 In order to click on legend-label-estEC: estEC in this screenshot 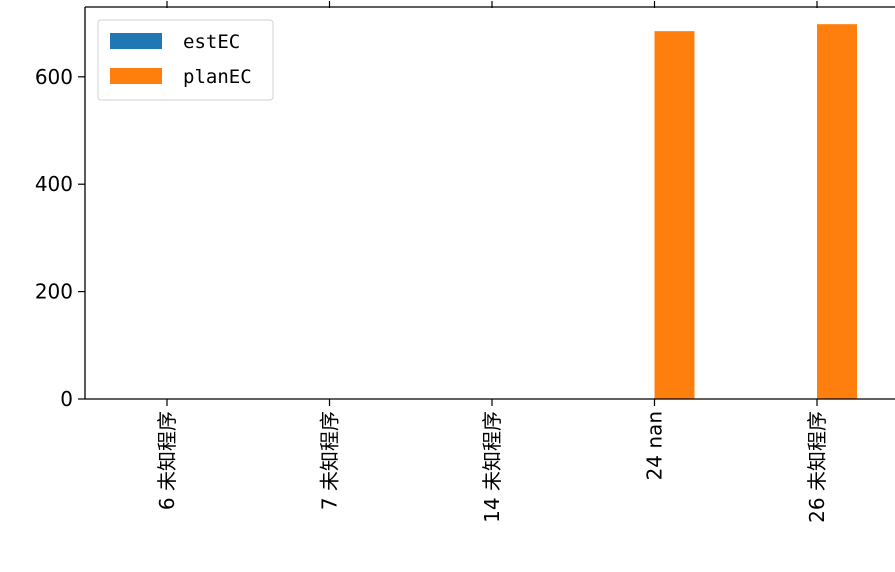, I will do `click(211, 42)`.